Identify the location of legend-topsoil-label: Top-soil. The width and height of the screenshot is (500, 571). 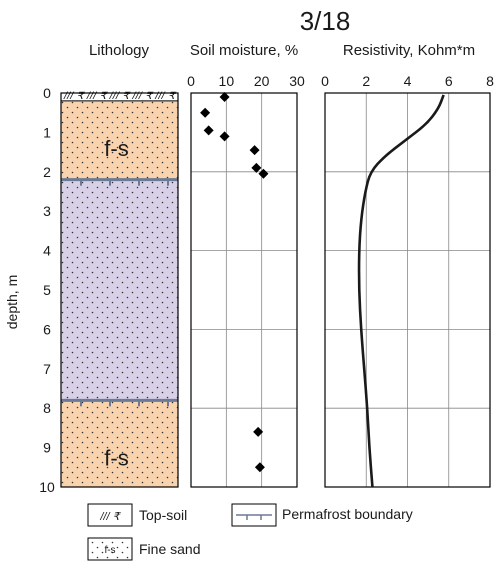
(163, 515).